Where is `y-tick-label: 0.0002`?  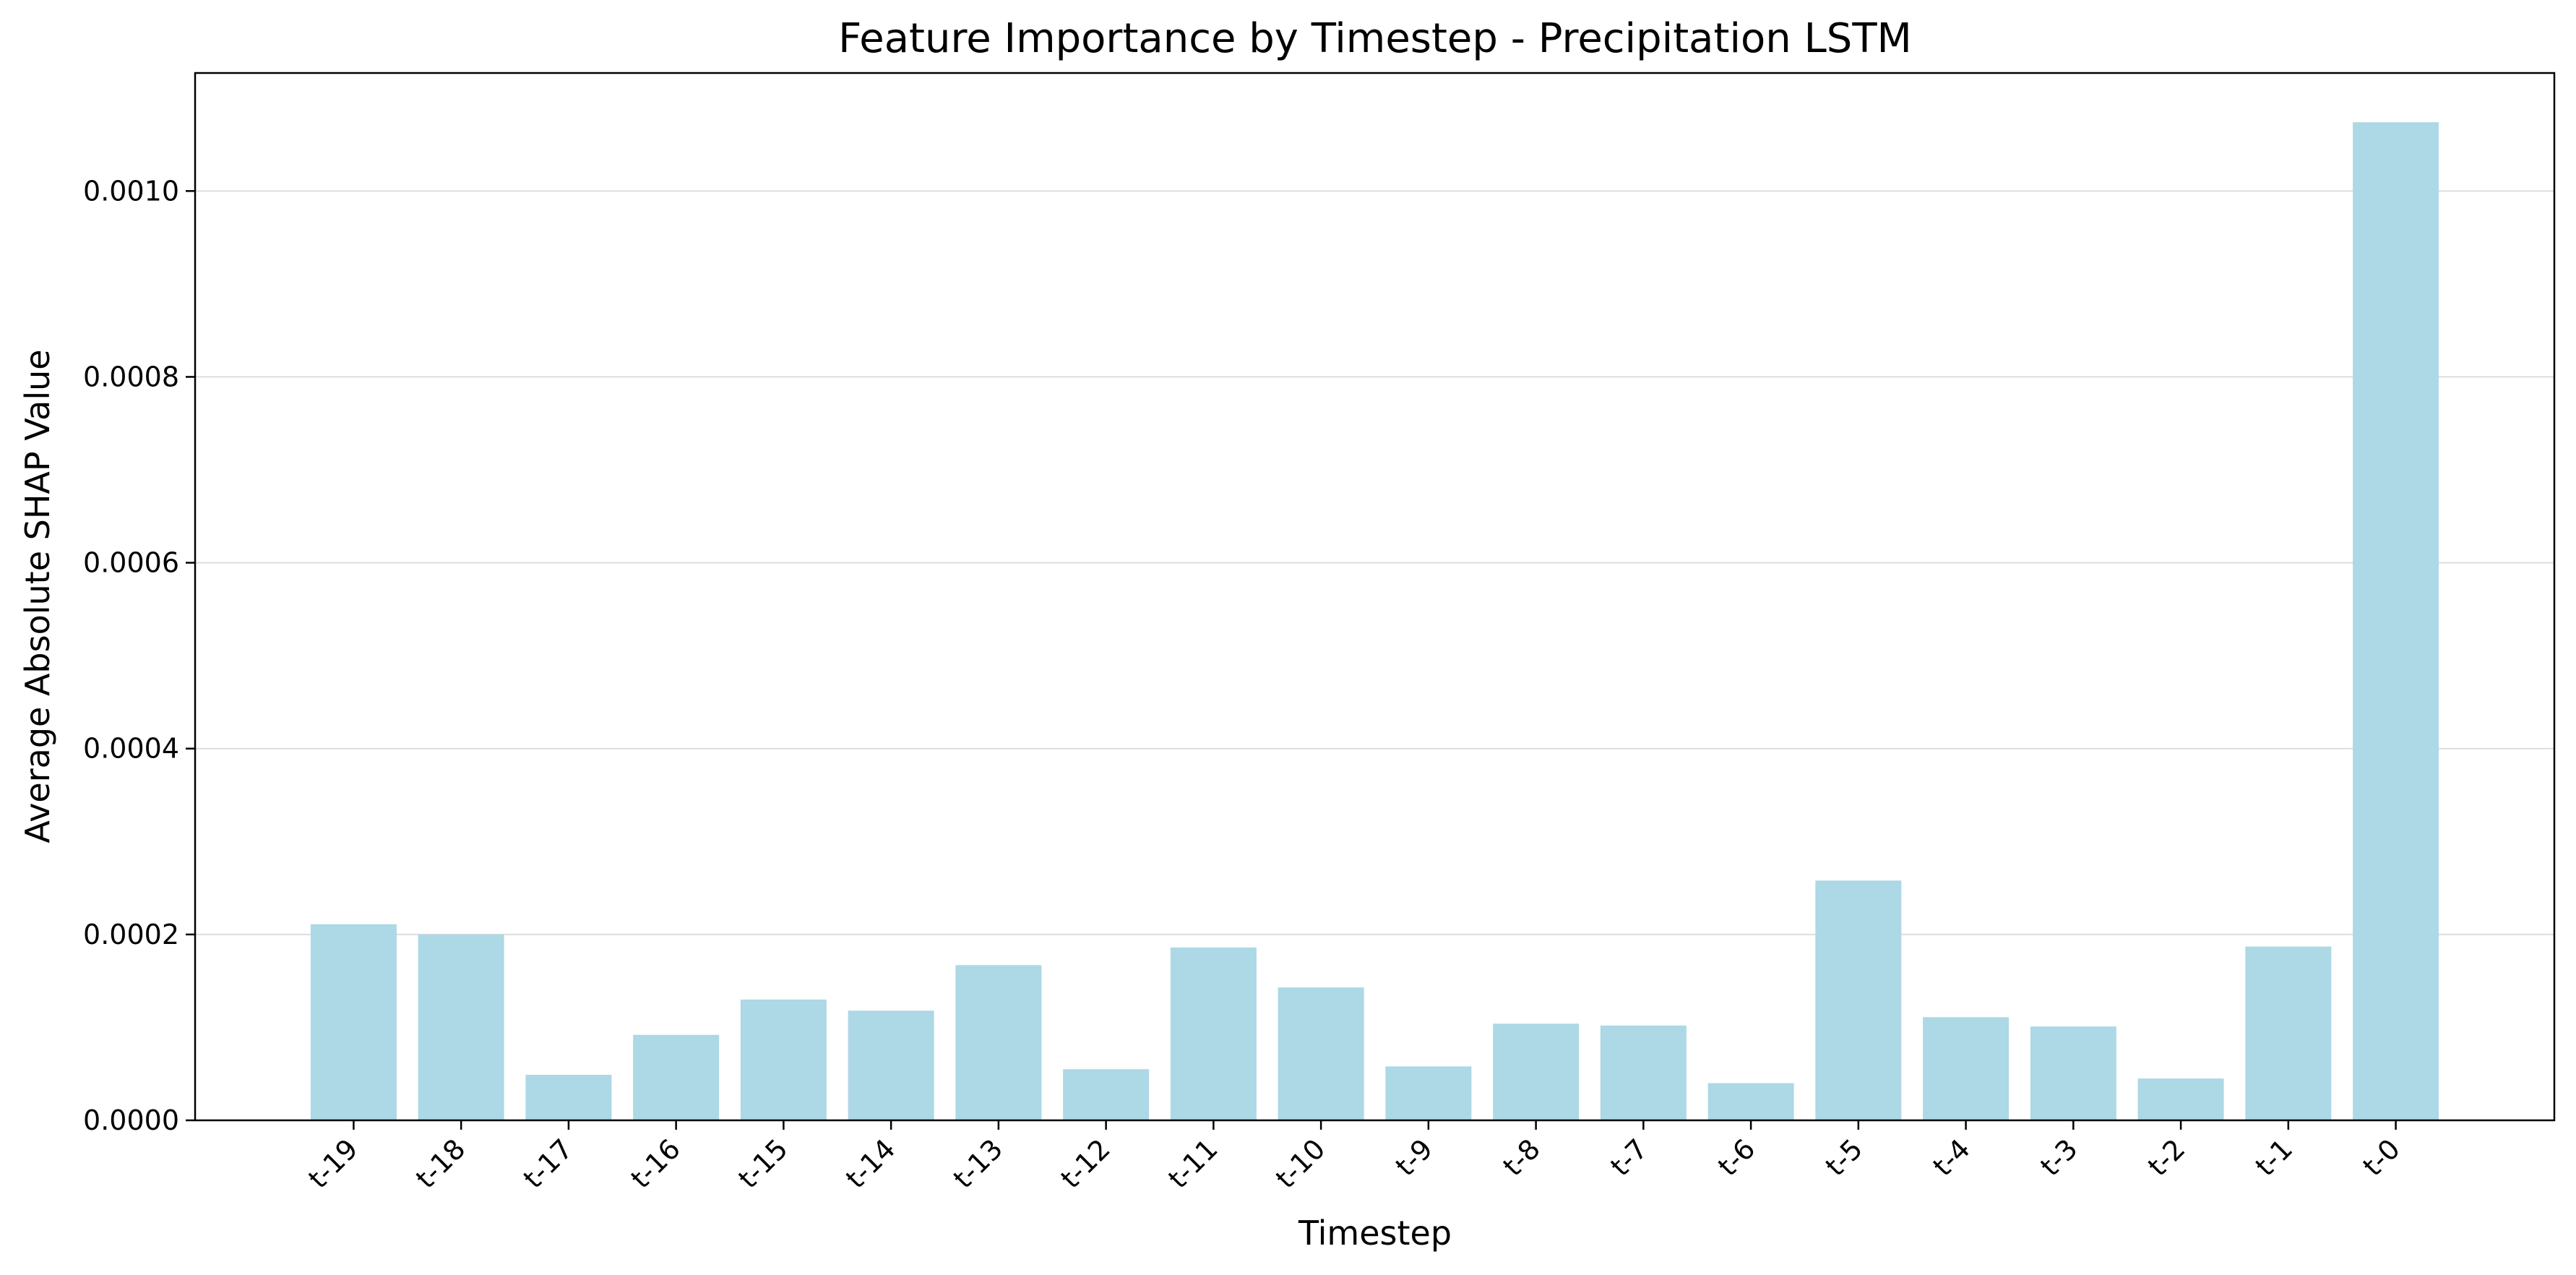
y-tick-label: 0.0002 is located at coordinates (131, 934).